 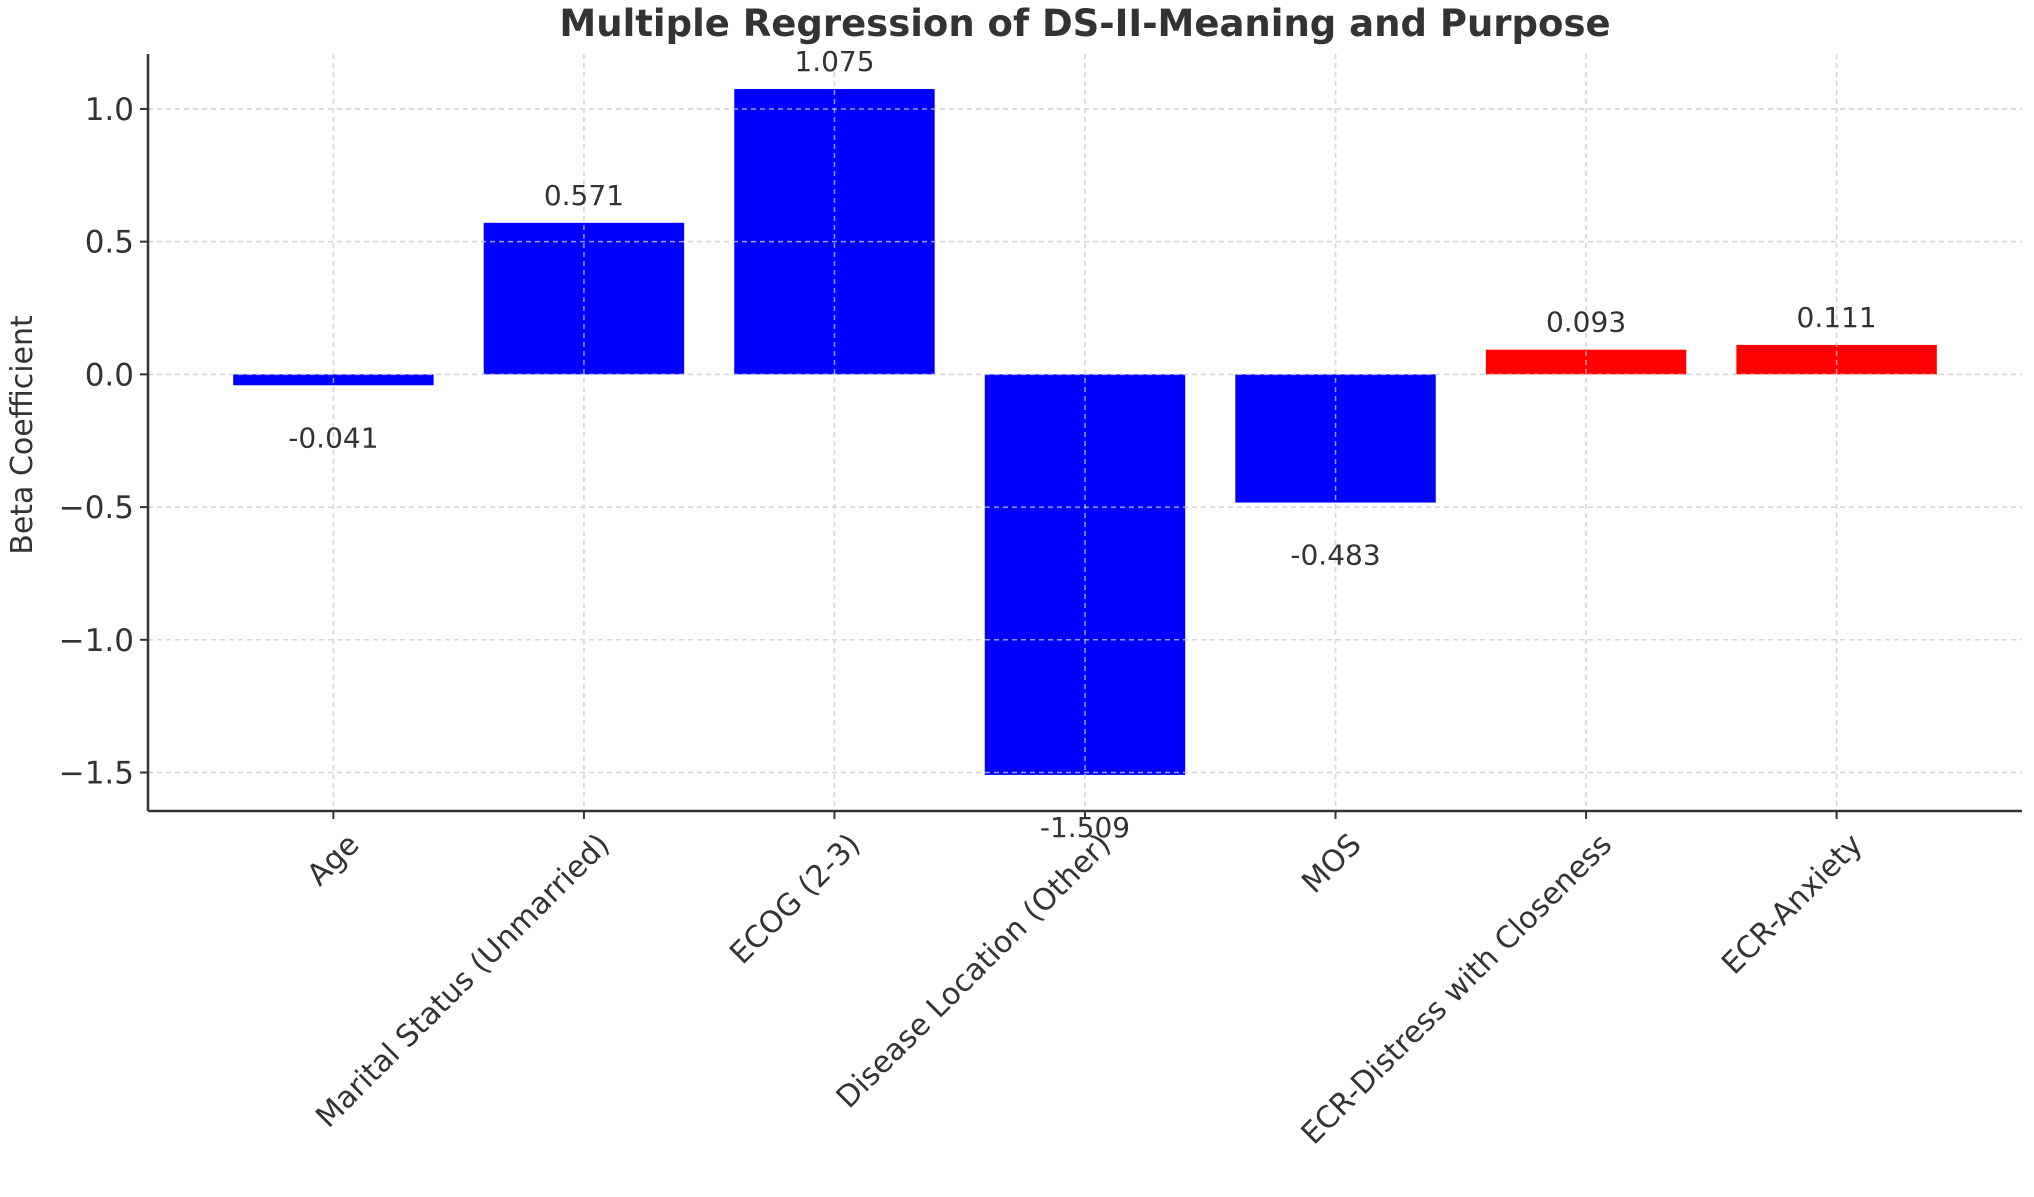 I want to click on value-label: -1.509, so click(x=1085, y=827).